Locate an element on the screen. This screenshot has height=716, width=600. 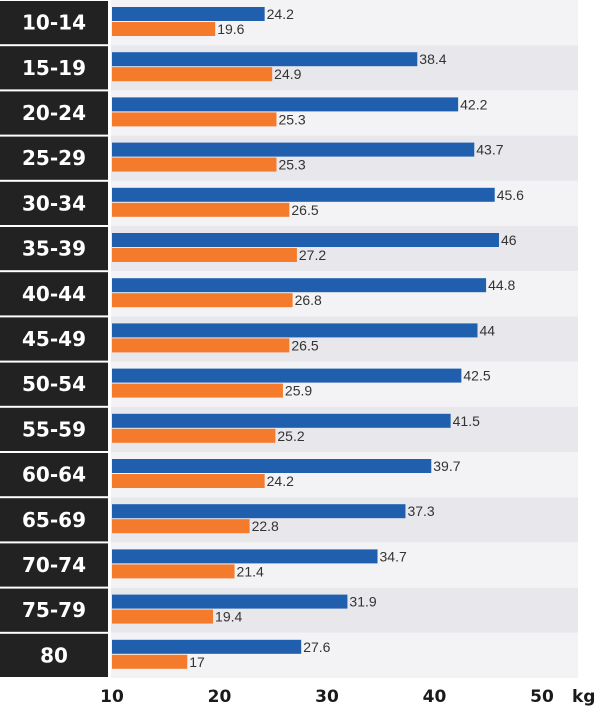
value-label-series-1: 45.6 is located at coordinates (510, 195).